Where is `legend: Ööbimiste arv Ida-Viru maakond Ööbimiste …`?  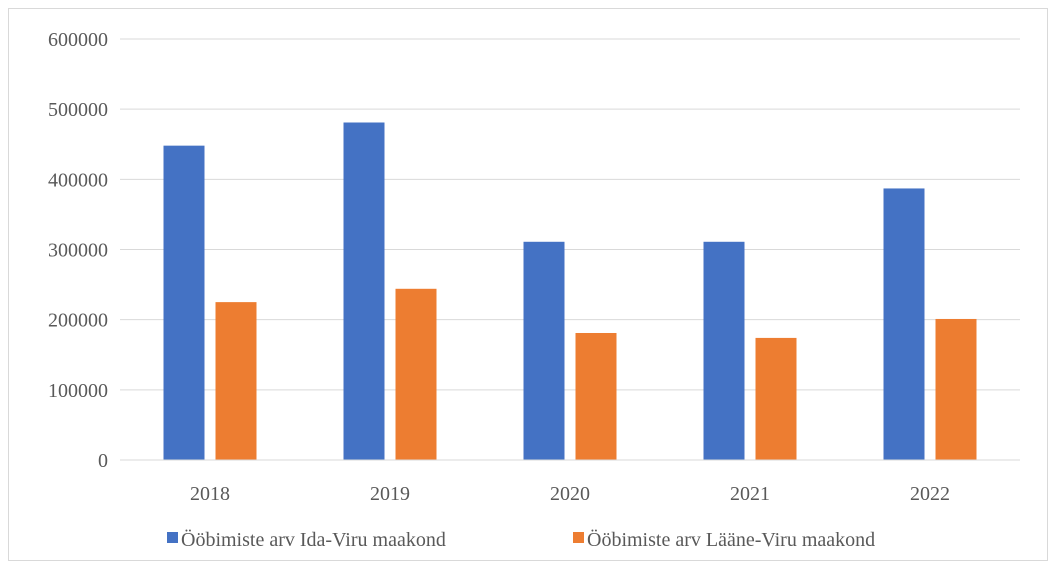
legend: Ööbimiste arv Ida-Viru maakond Ööbimiste … is located at coordinates (521, 539).